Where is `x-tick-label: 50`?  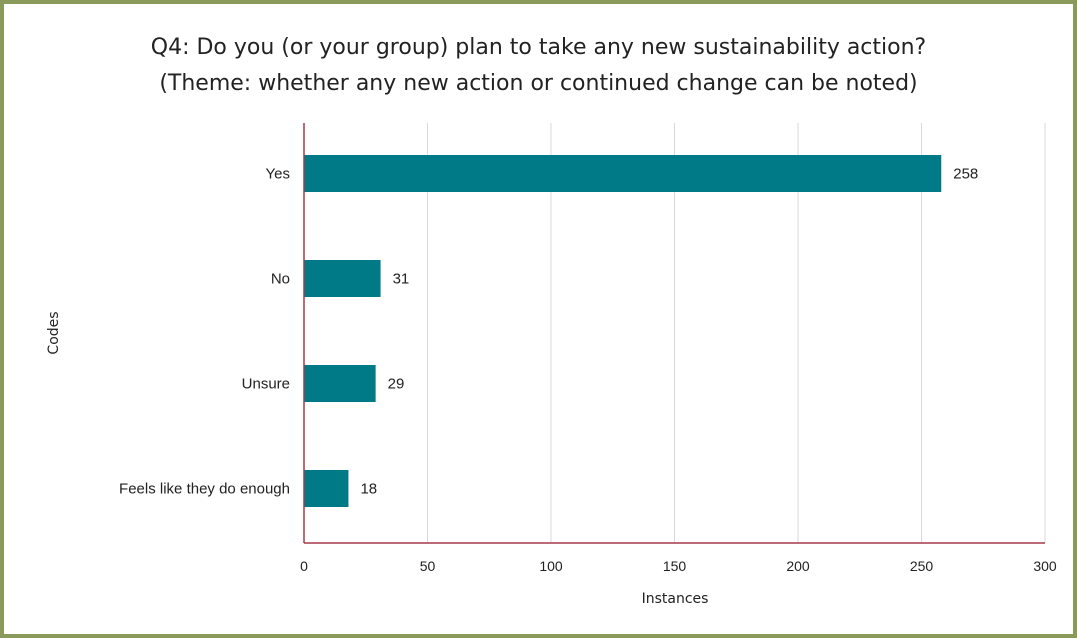 x-tick-label: 50 is located at coordinates (428, 566).